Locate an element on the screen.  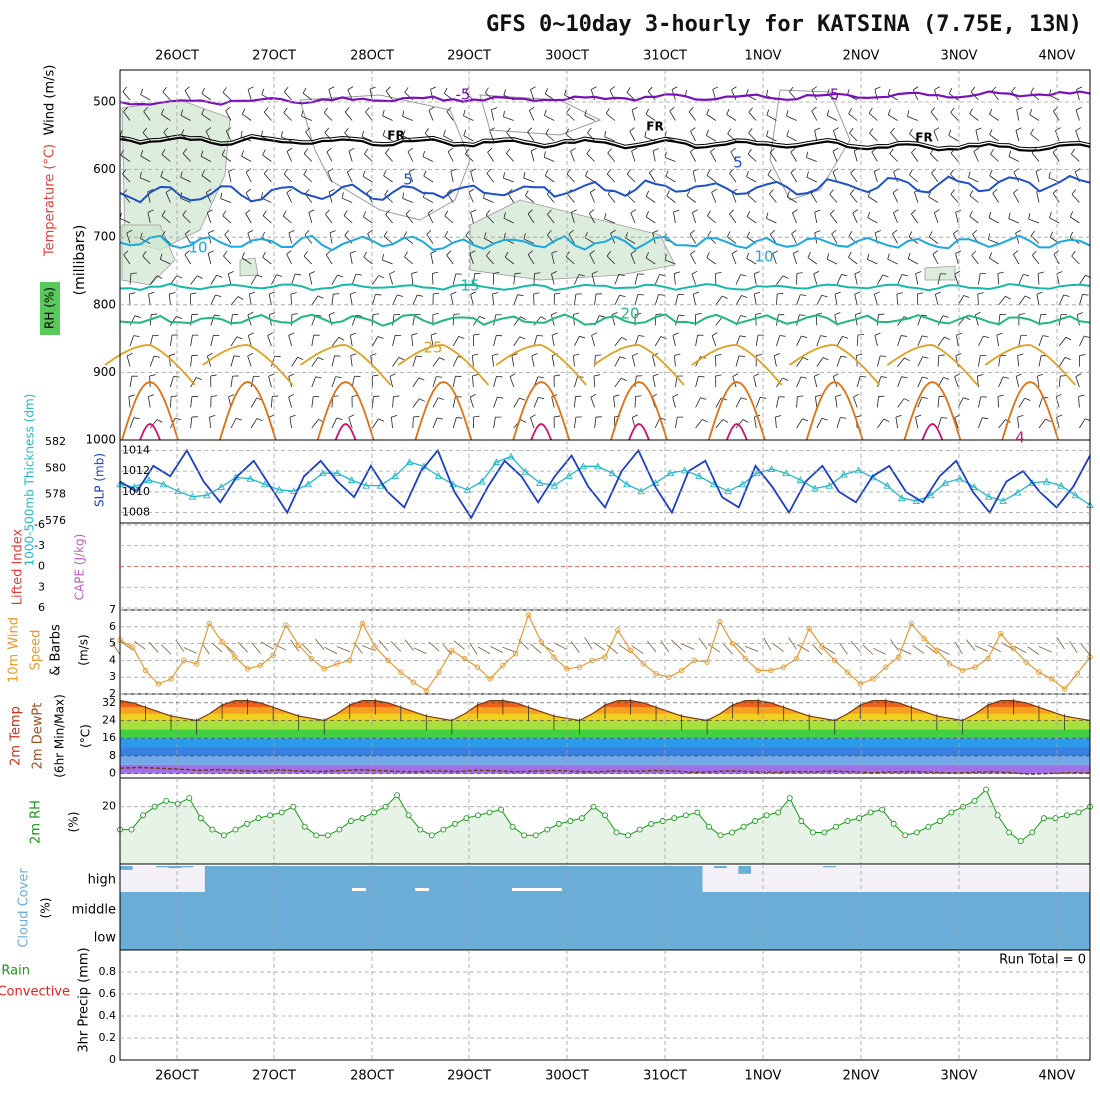
temp-band is located at coordinates (605, 760).